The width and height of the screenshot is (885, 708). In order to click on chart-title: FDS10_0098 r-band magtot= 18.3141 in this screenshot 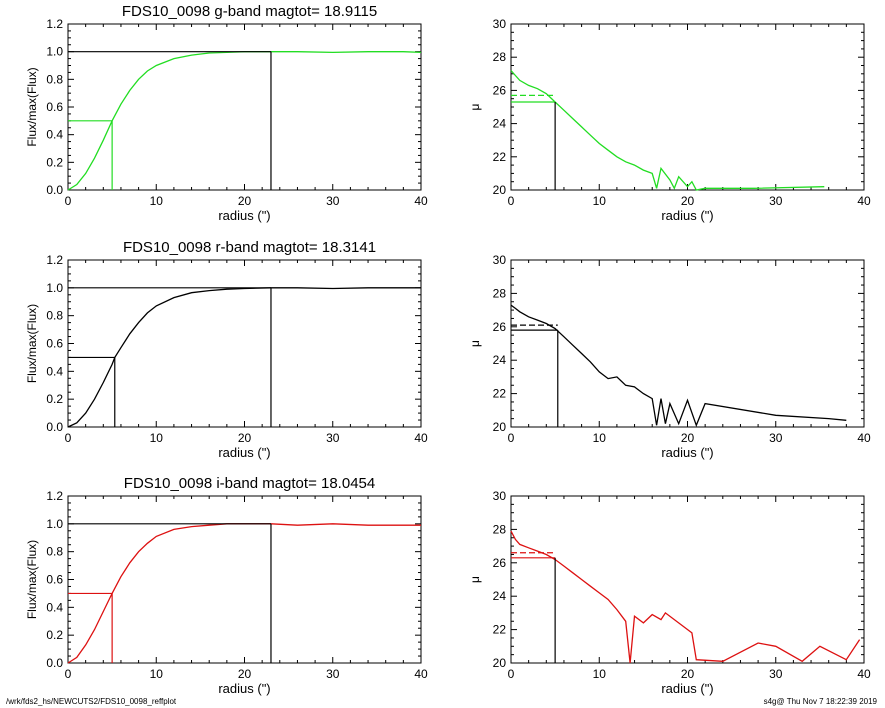, I will do `click(249, 247)`.